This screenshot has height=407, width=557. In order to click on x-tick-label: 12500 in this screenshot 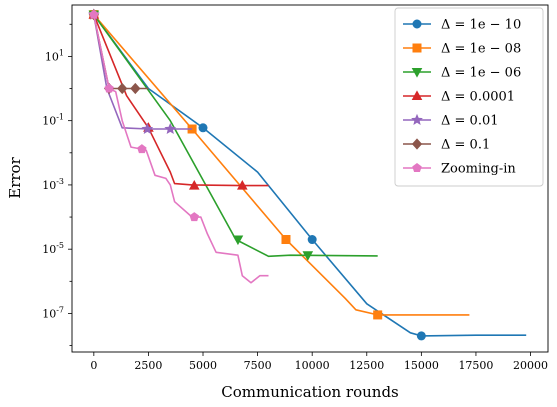, I will do `click(366, 365)`.